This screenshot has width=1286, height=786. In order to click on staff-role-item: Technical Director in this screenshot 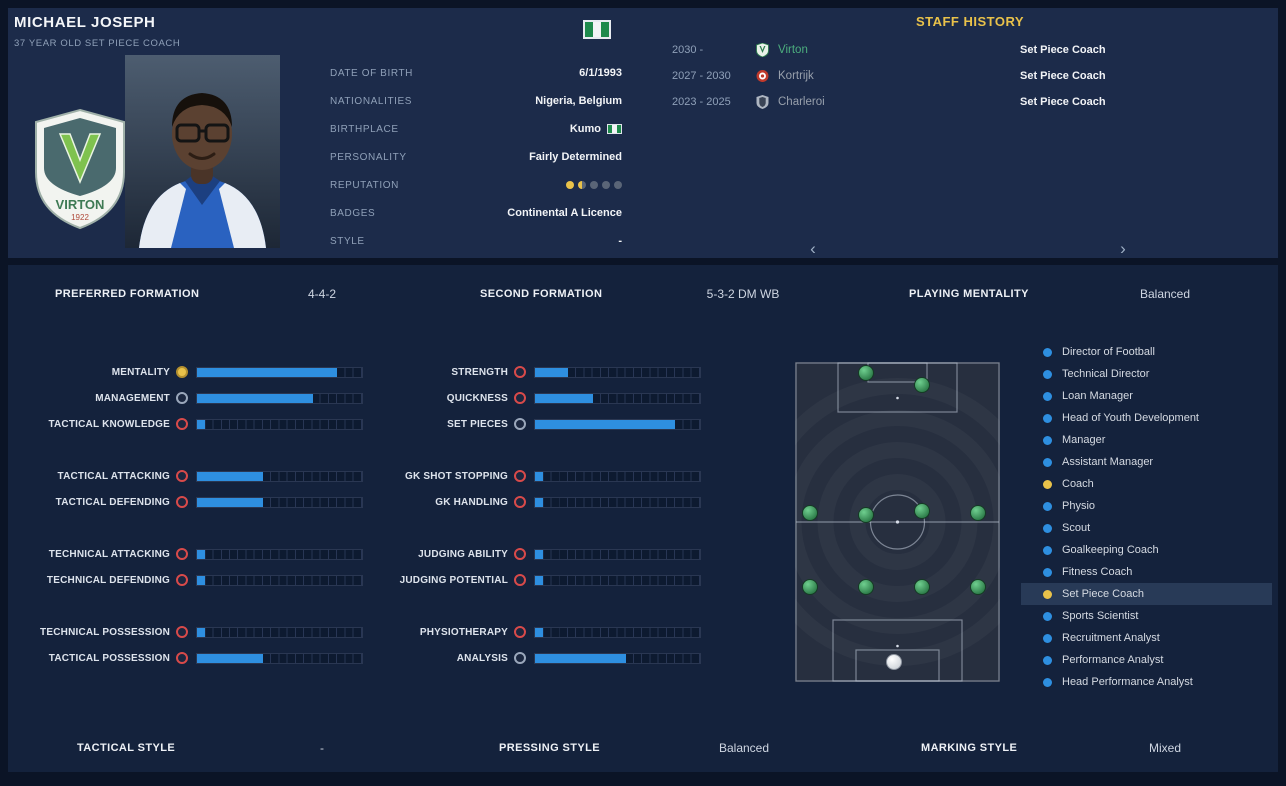, I will do `click(1146, 374)`.